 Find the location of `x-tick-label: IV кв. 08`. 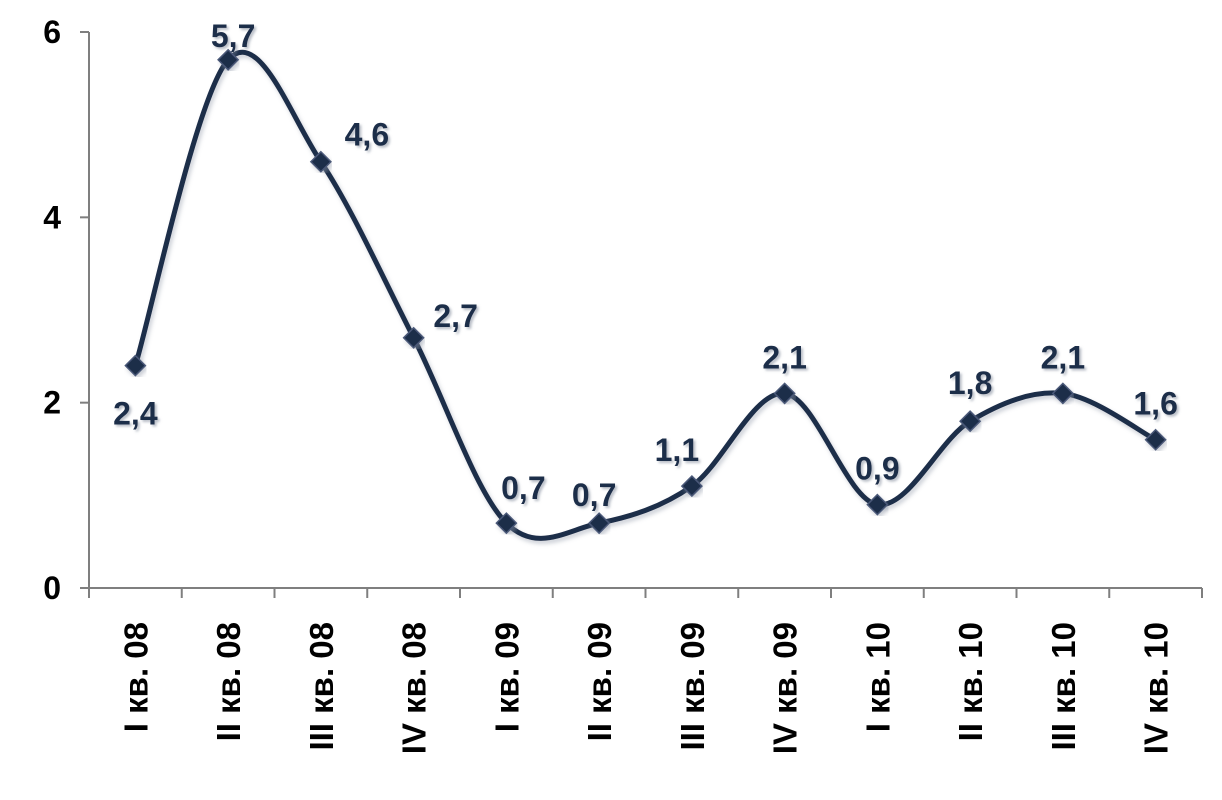

x-tick-label: IV кв. 08 is located at coordinates (414, 688).